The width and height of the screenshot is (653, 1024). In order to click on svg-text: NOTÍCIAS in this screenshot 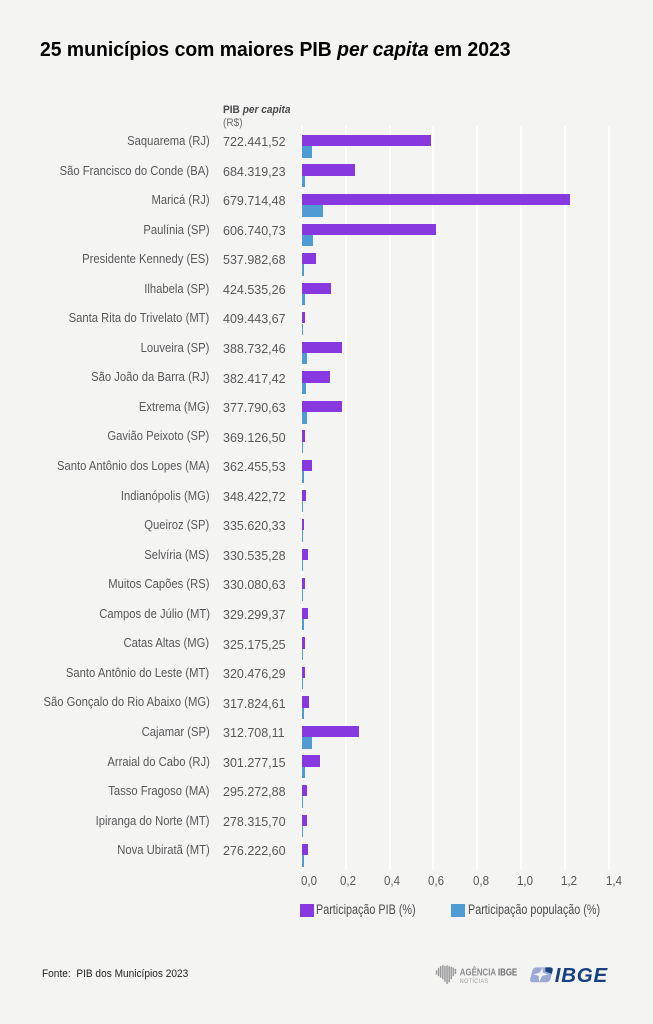, I will do `click(474, 981)`.